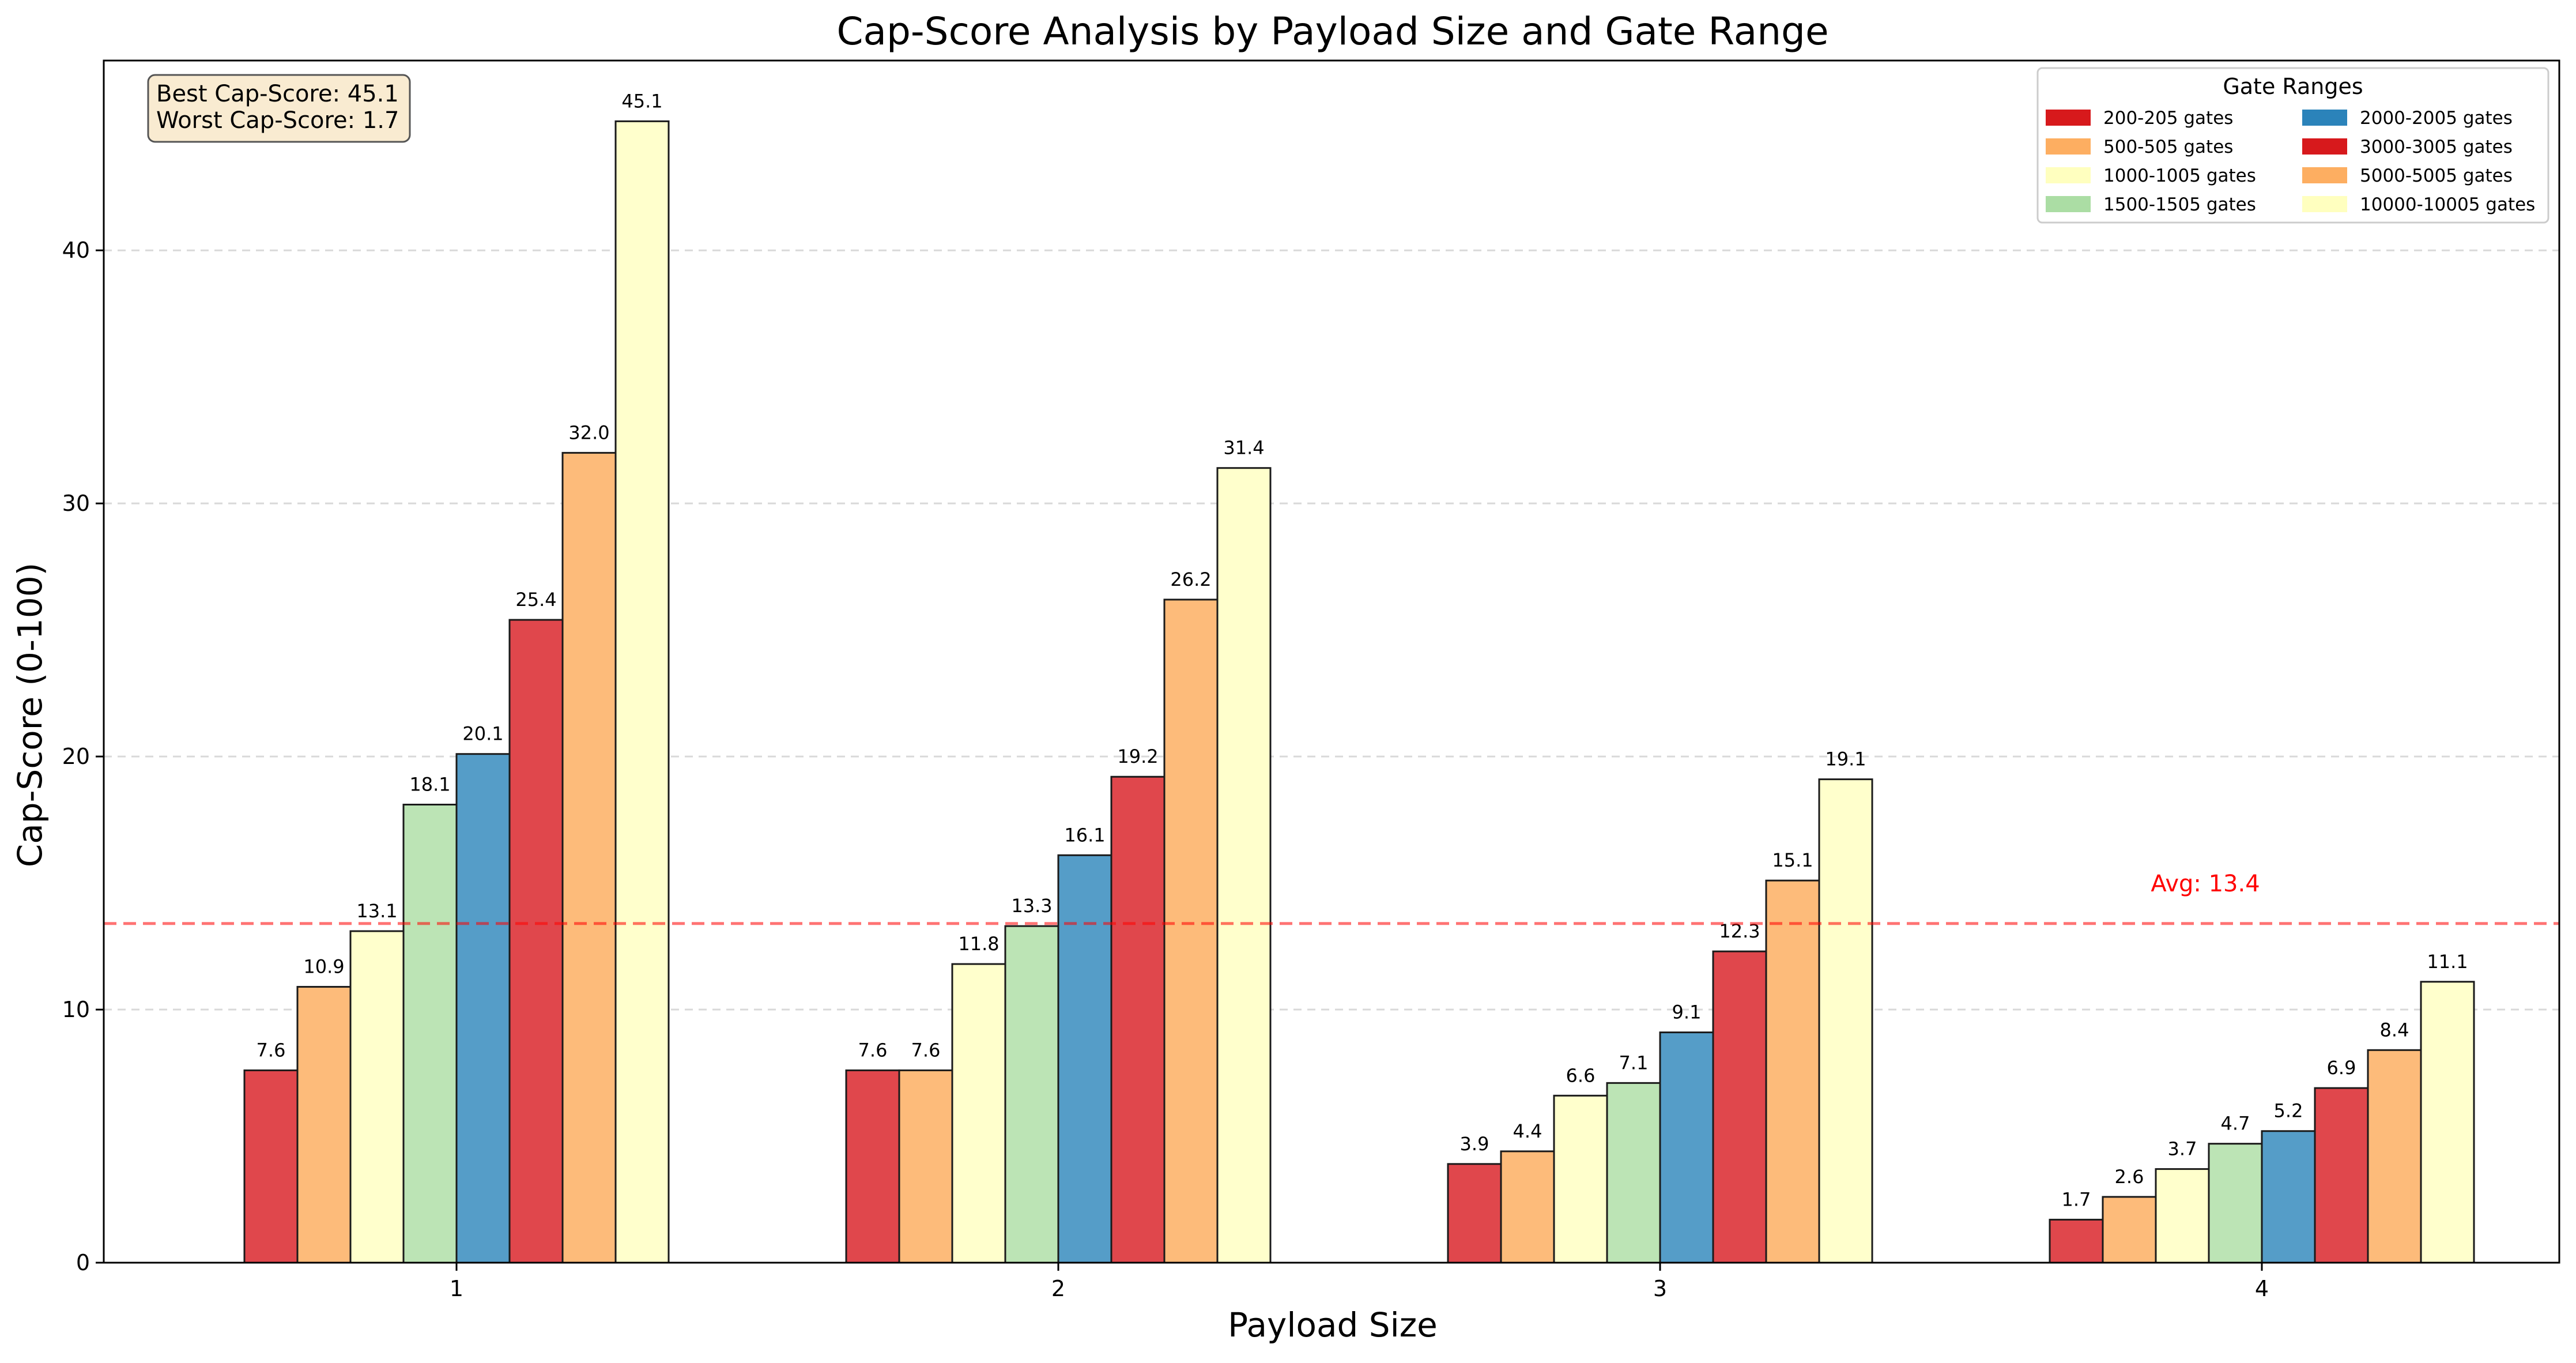 Image resolution: width=2576 pixels, height=1363 pixels. I want to click on bar-value-label: 2.6, so click(2129, 1177).